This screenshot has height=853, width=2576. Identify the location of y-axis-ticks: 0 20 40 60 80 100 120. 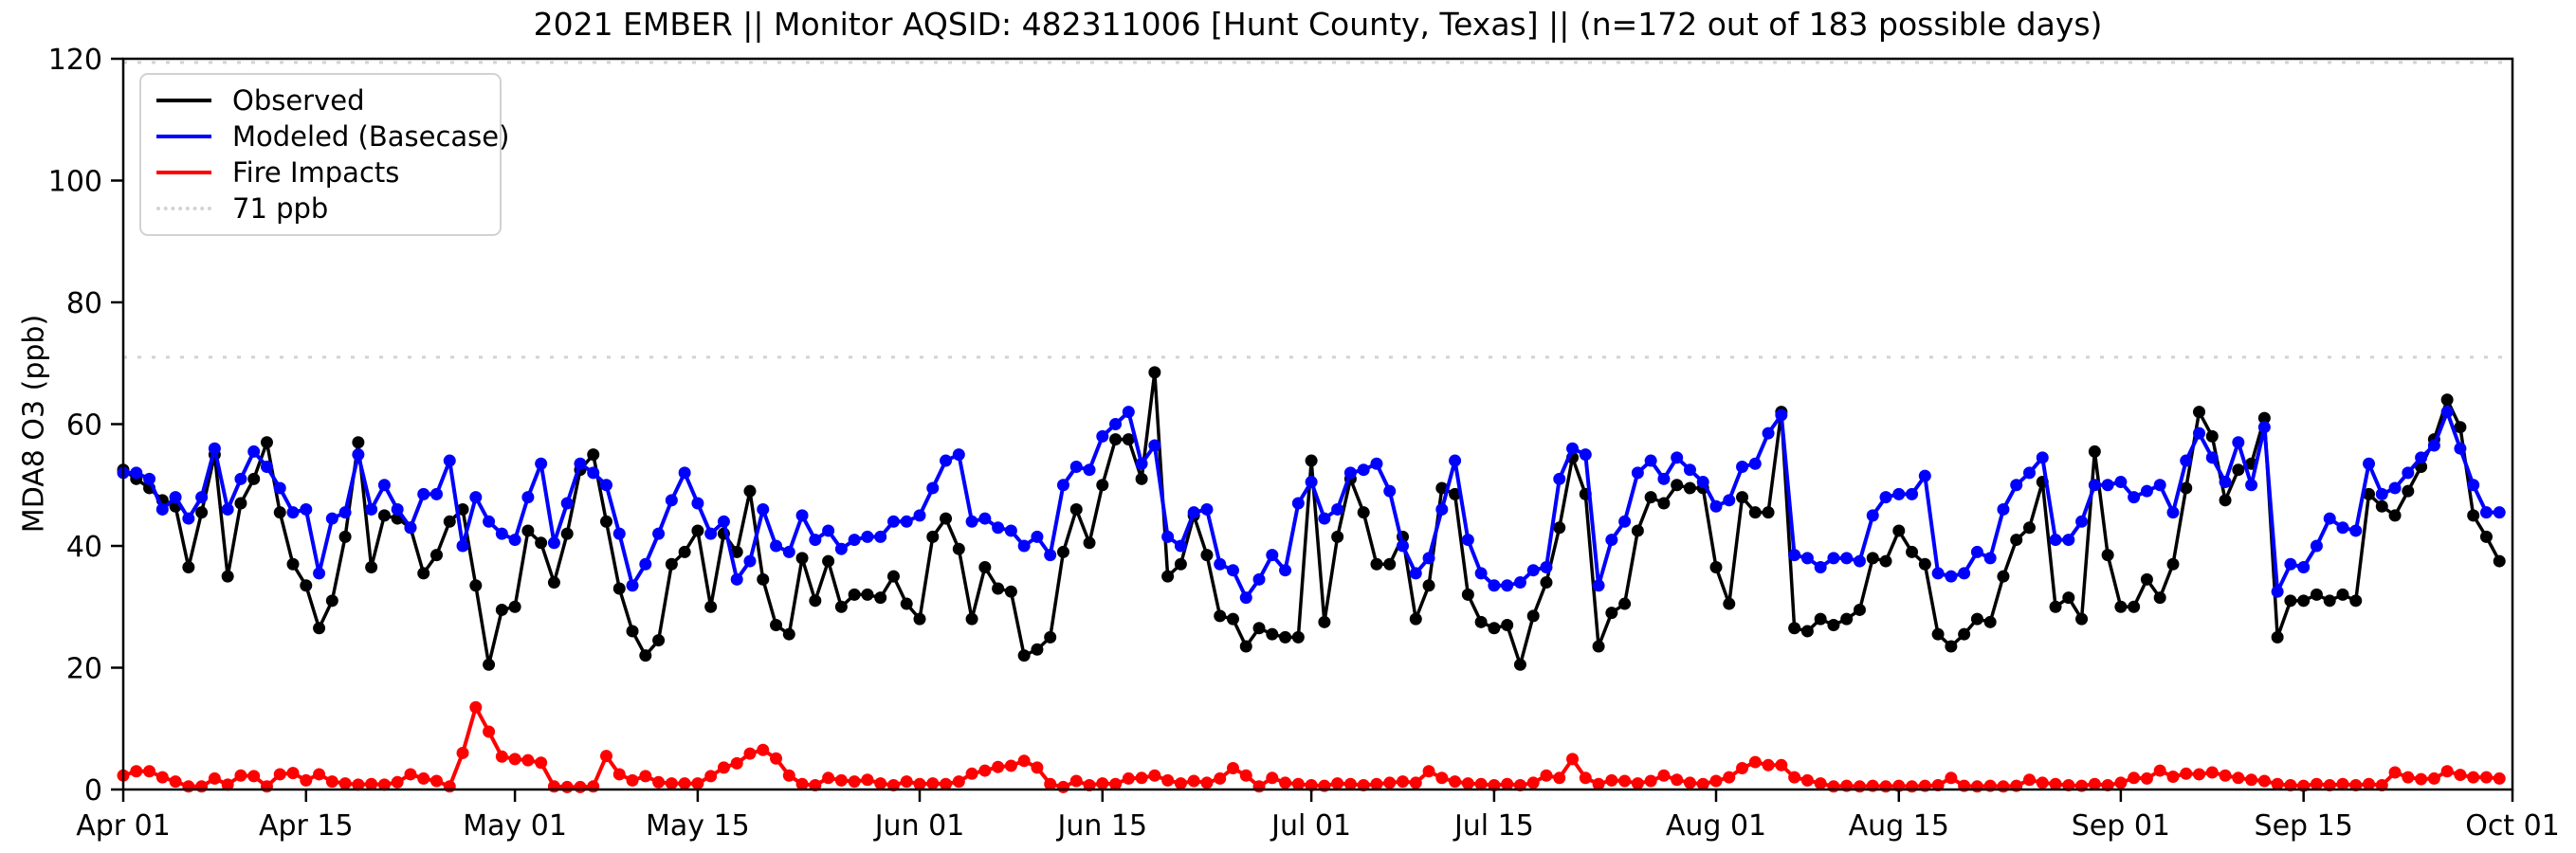
(85, 426).